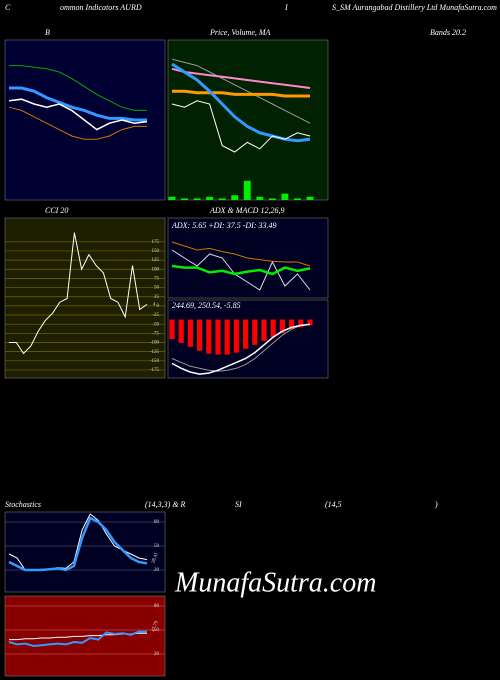  I want to click on y-tick-label: -75, so click(155, 333).